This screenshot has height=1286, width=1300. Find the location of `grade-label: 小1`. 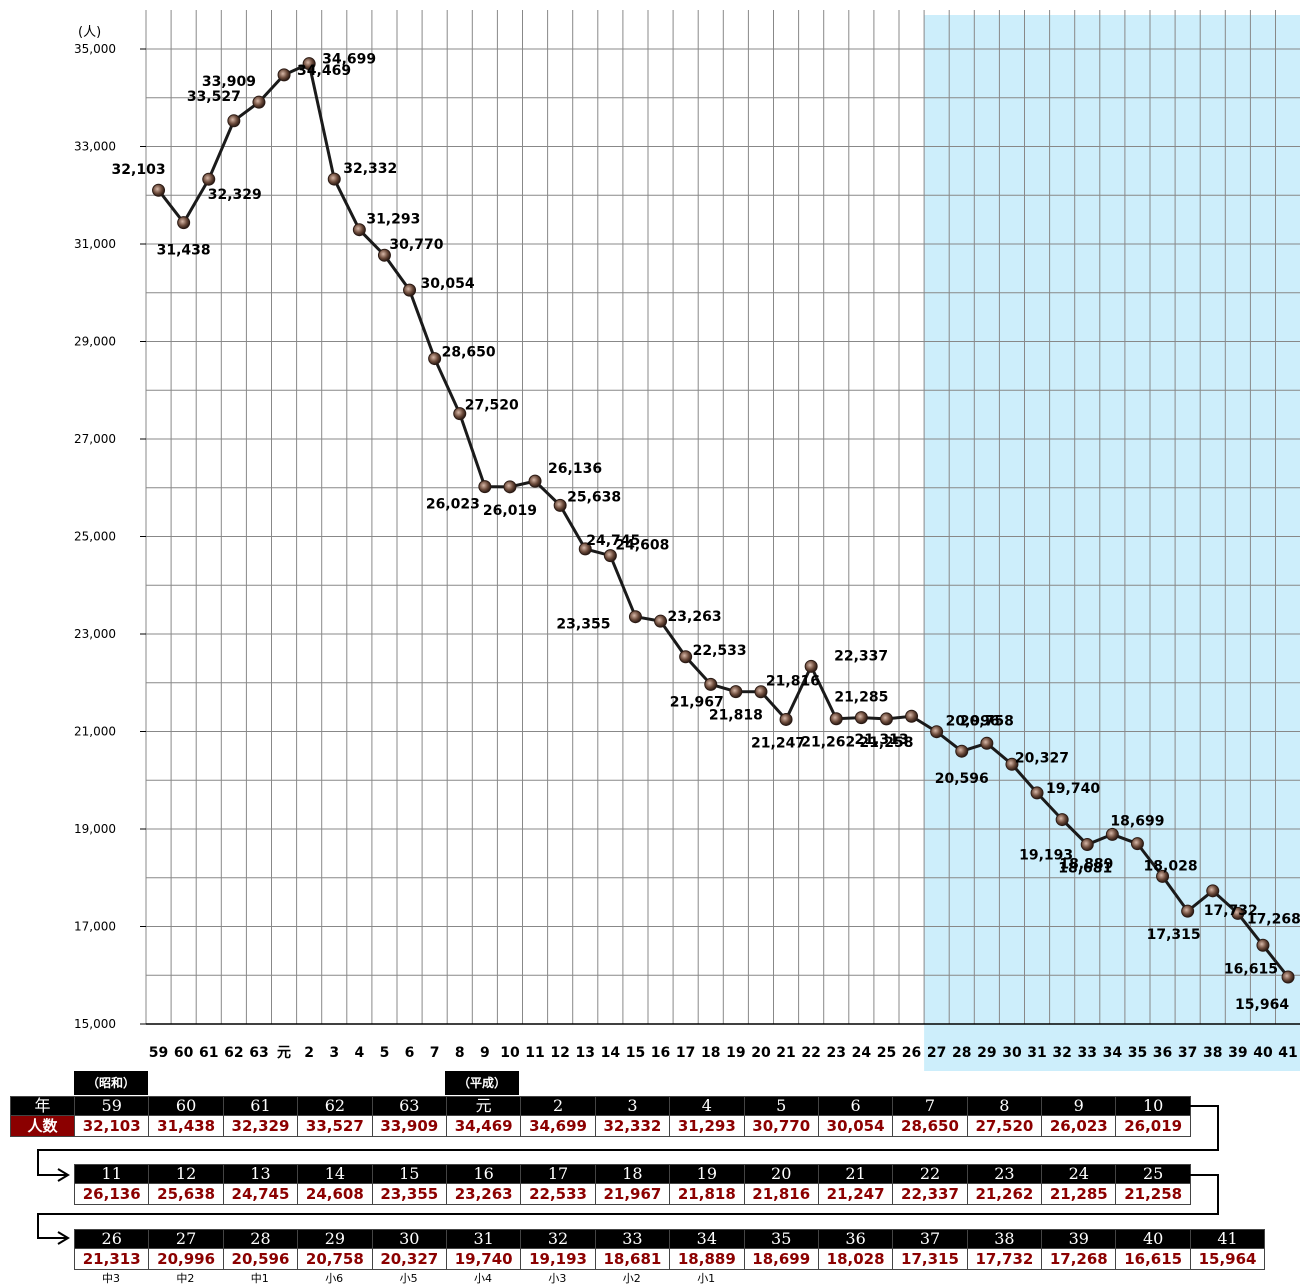

grade-label: 小1 is located at coordinates (706, 1278).